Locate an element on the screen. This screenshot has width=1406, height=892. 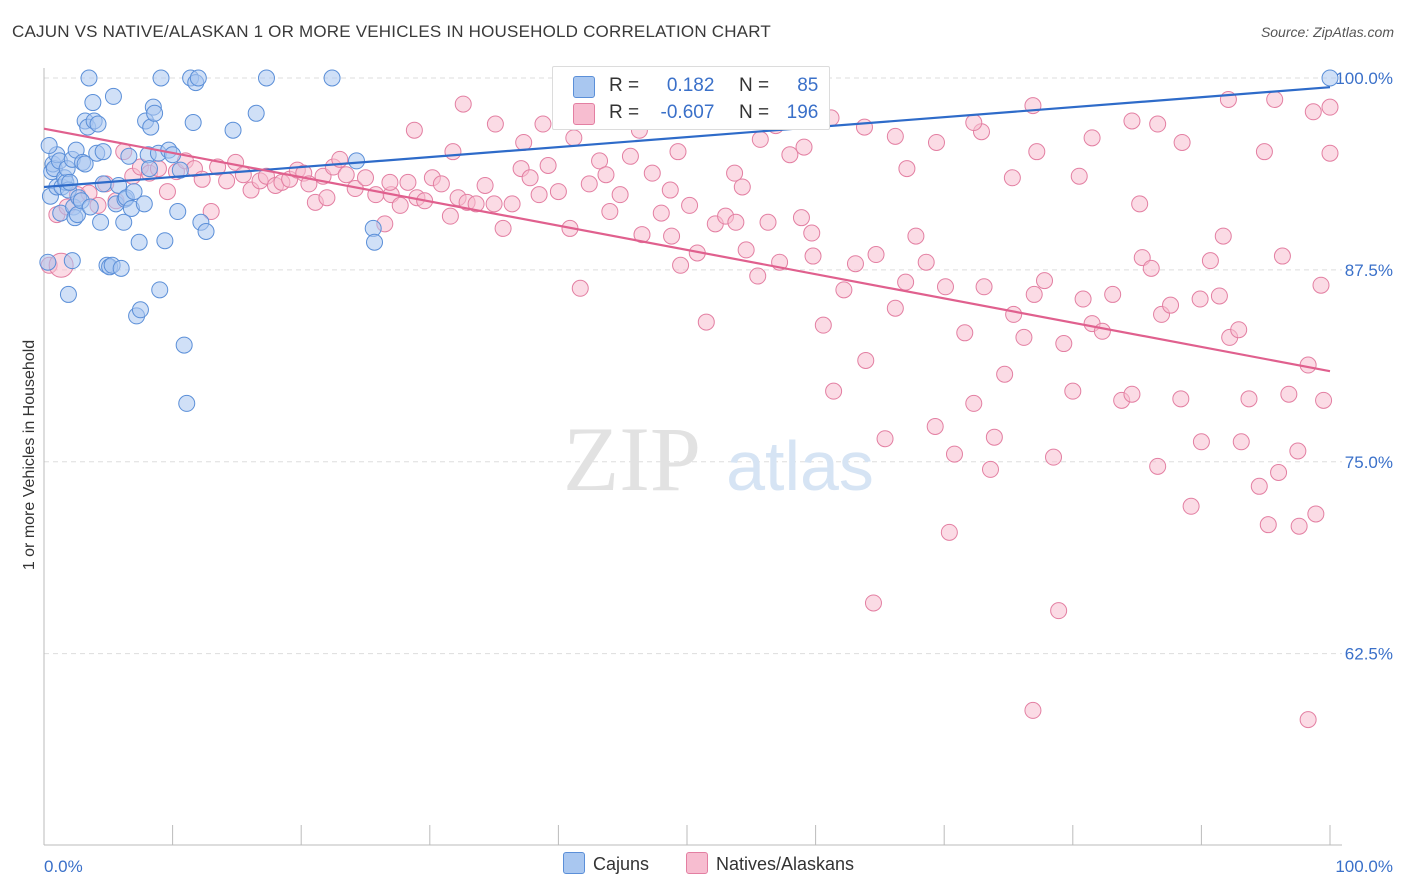
legend-r-value: -0.607 is located at coordinates (687, 112).